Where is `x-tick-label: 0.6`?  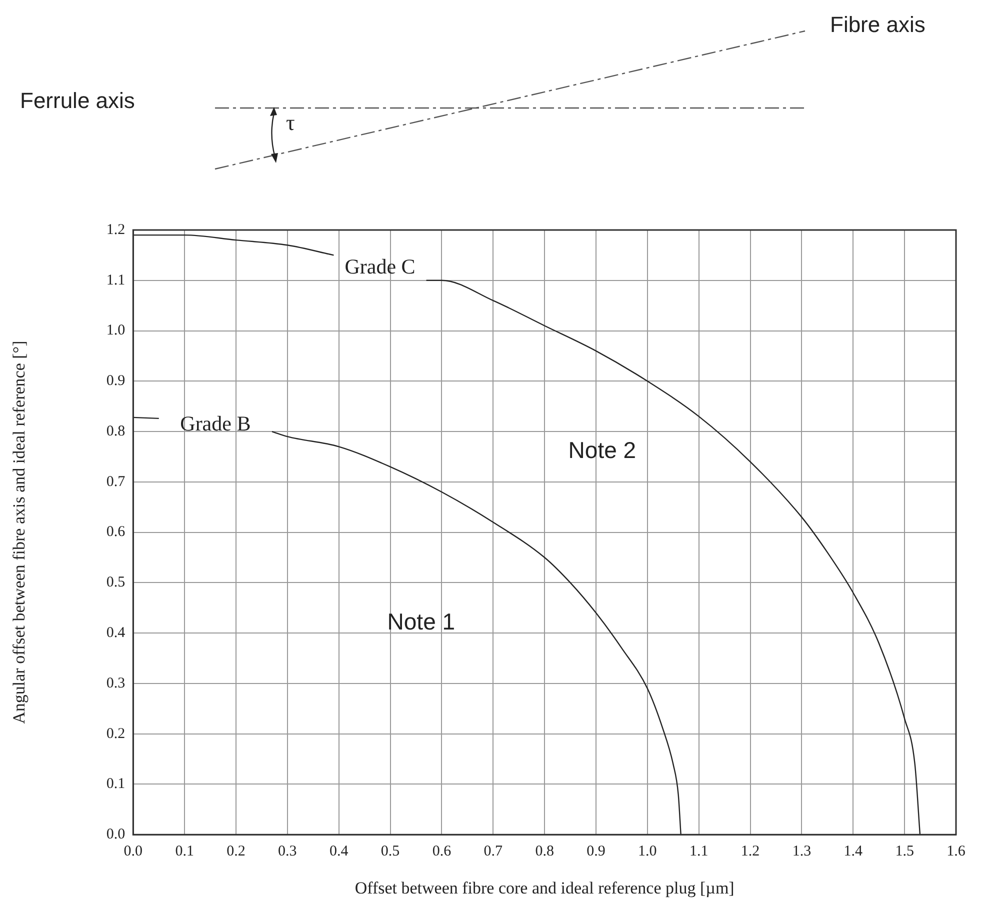 x-tick-label: 0.6 is located at coordinates (442, 852).